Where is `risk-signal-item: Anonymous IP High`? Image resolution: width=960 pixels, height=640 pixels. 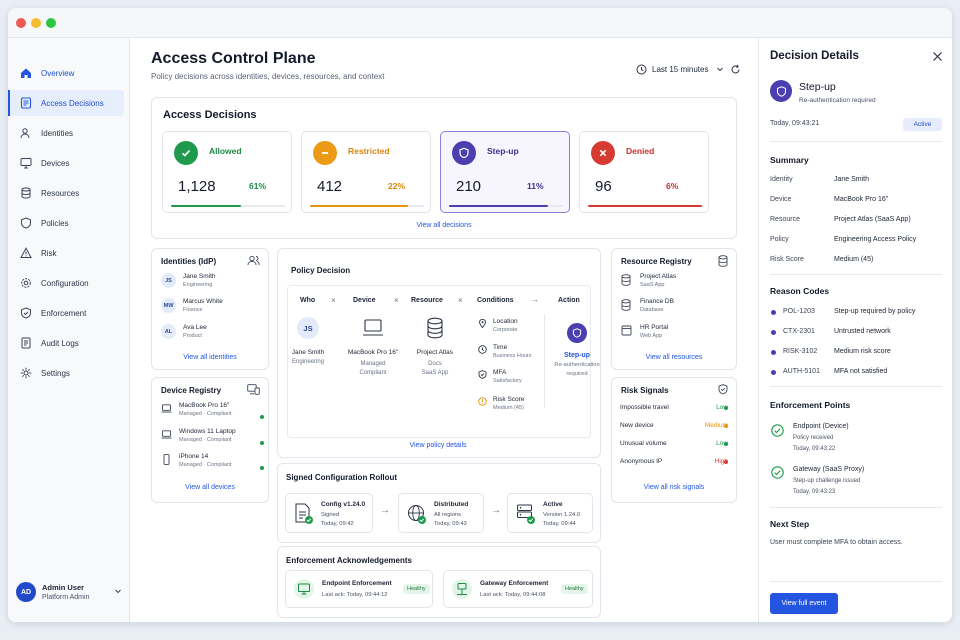
risk-signal-item: Anonymous IP High is located at coordinates (678, 461).